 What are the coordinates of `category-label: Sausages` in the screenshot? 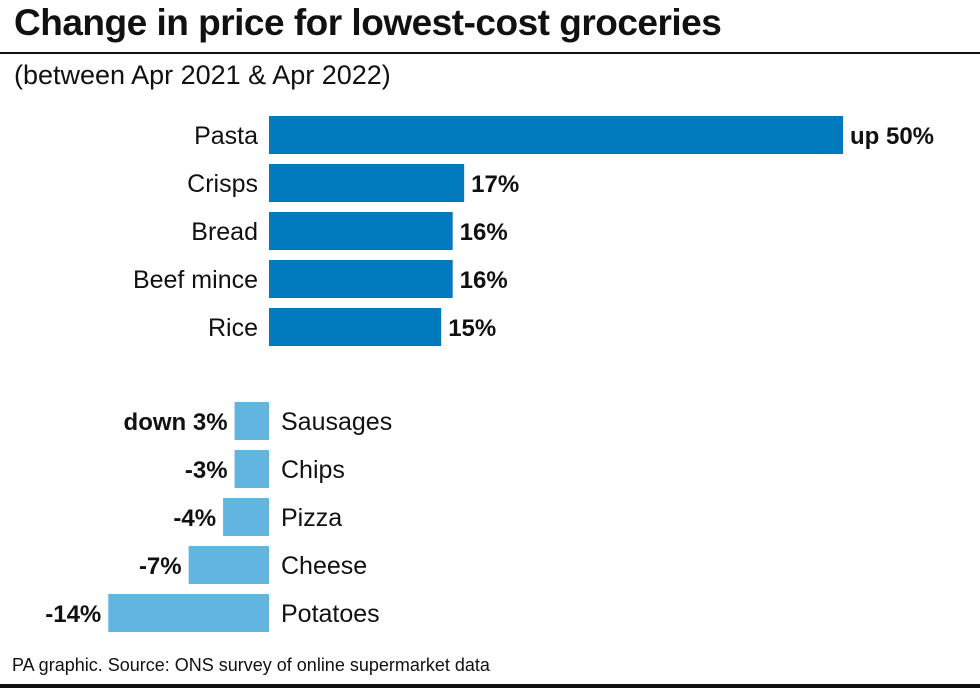 It's located at (336, 422).